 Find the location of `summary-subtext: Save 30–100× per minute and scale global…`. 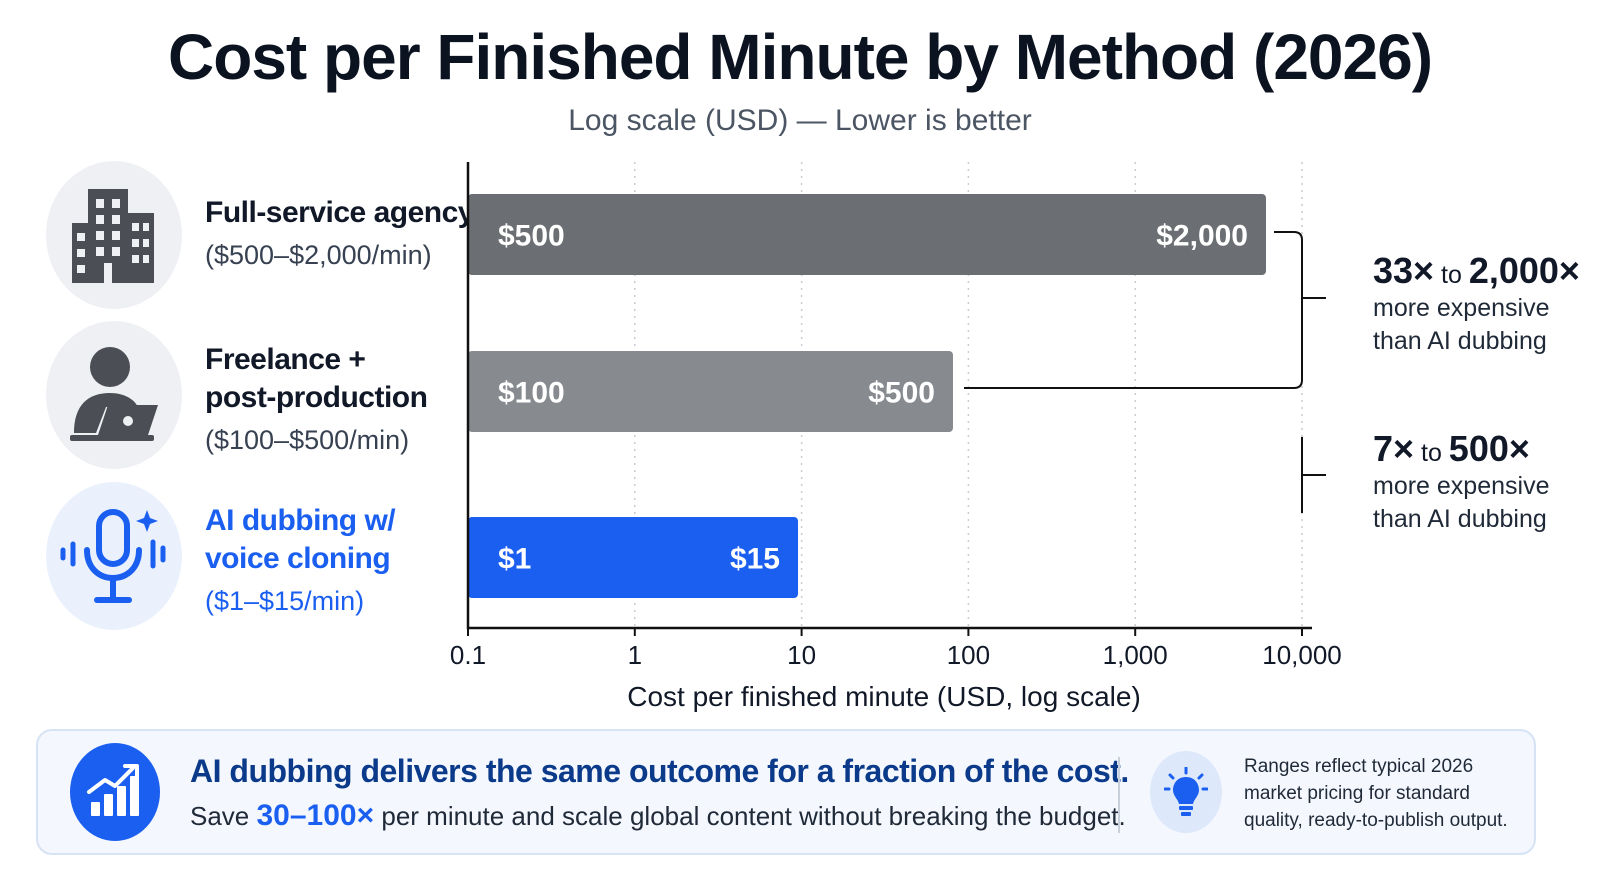

summary-subtext: Save 30–100× per minute and scale global… is located at coordinates (658, 816).